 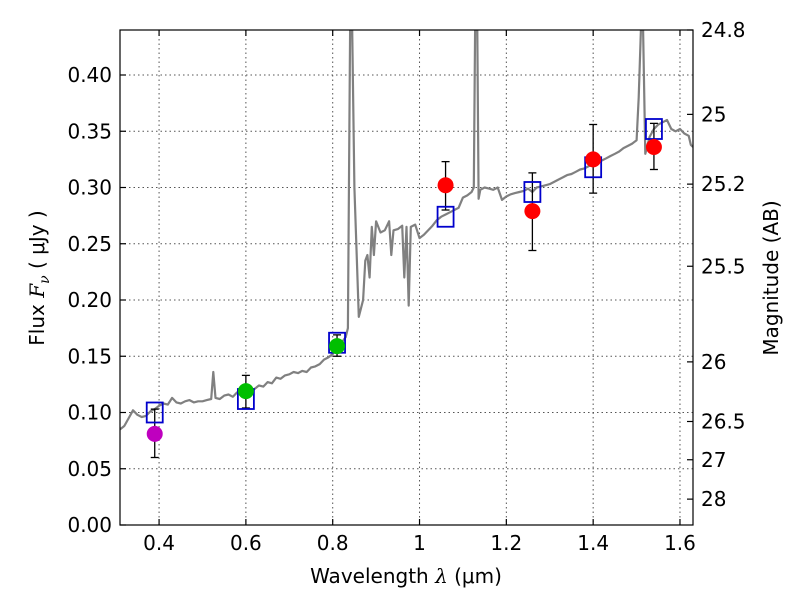 I want to click on y-tick-label: 0.35, so click(x=89, y=131).